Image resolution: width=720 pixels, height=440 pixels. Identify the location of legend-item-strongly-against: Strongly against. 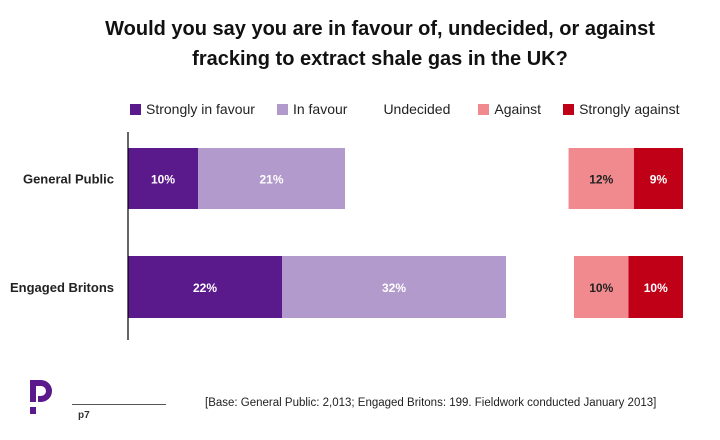
(621, 109).